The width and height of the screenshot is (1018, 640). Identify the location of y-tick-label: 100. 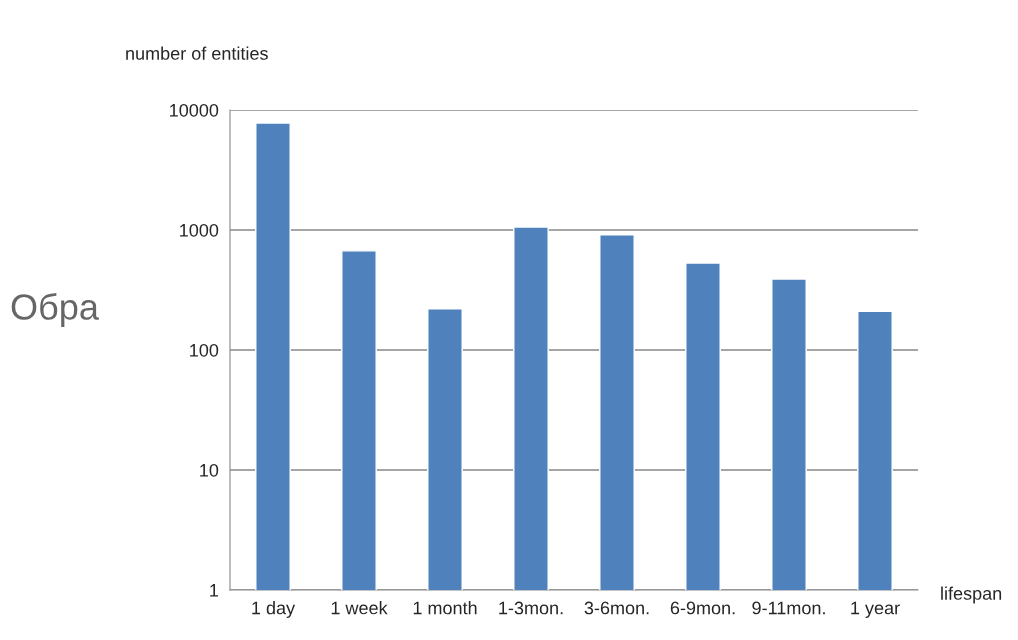
(204, 350).